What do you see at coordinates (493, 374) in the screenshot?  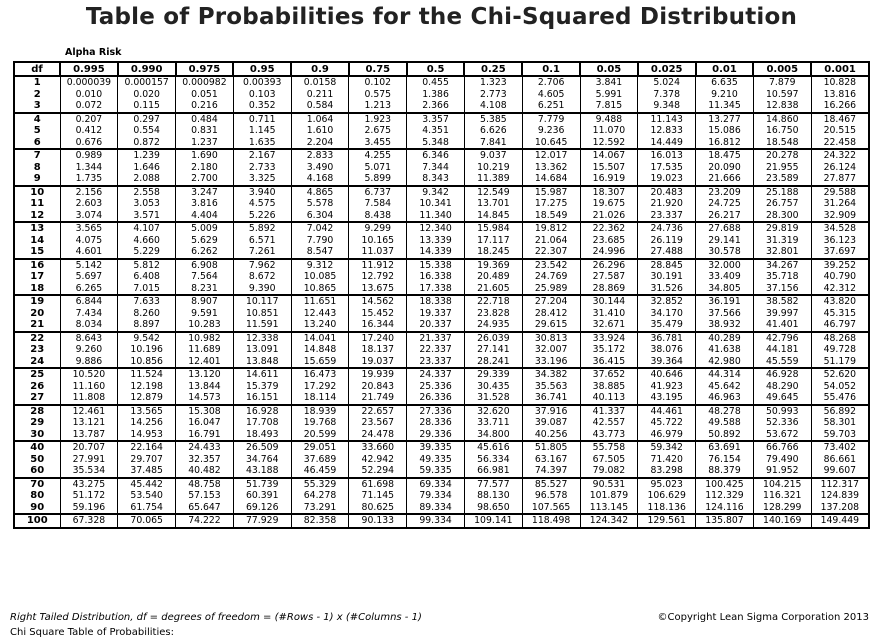 I see `value-cell: 29.339` at bounding box center [493, 374].